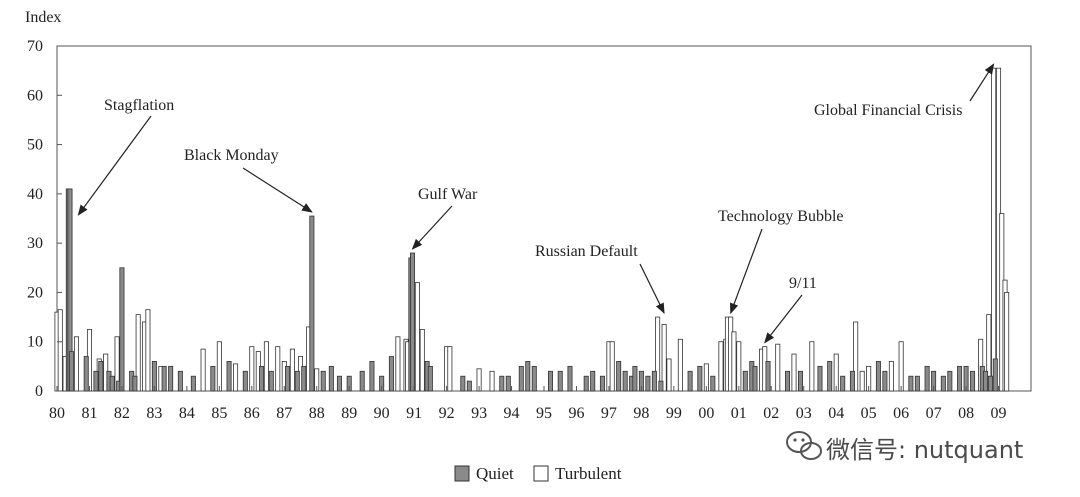 Image resolution: width=1080 pixels, height=497 pixels. What do you see at coordinates (586, 251) in the screenshot?
I see `annotation-label: Russian Default` at bounding box center [586, 251].